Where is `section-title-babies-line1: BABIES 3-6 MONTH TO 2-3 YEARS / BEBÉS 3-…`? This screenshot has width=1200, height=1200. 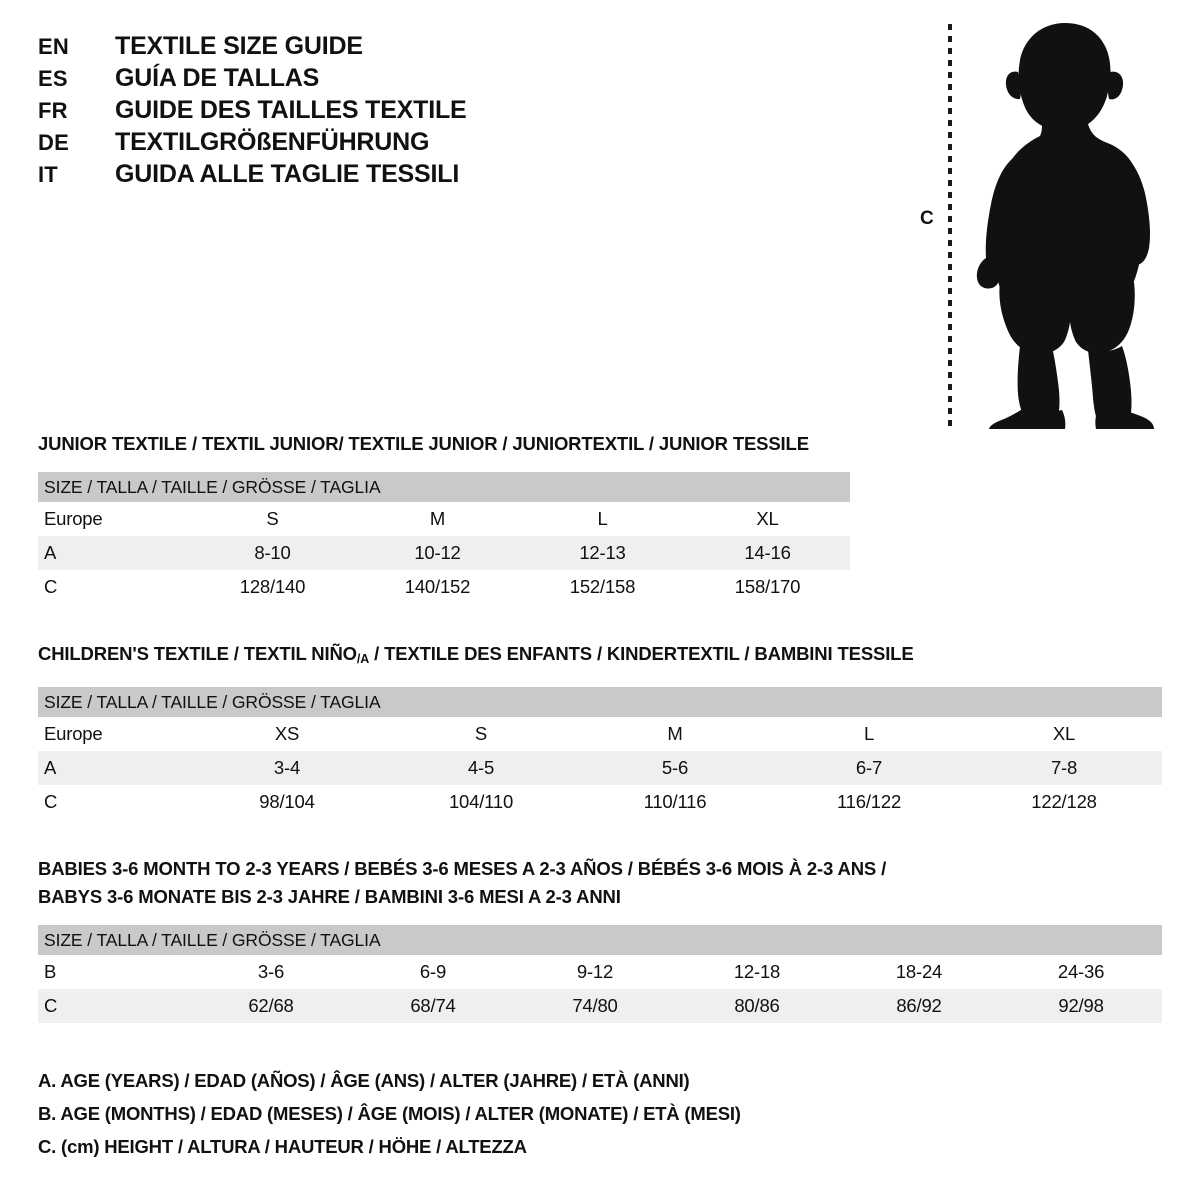
section-title-babies-line1: BABIES 3-6 MONTH TO 2-3 YEARS / BEBÉS 3-… is located at coordinates (462, 868).